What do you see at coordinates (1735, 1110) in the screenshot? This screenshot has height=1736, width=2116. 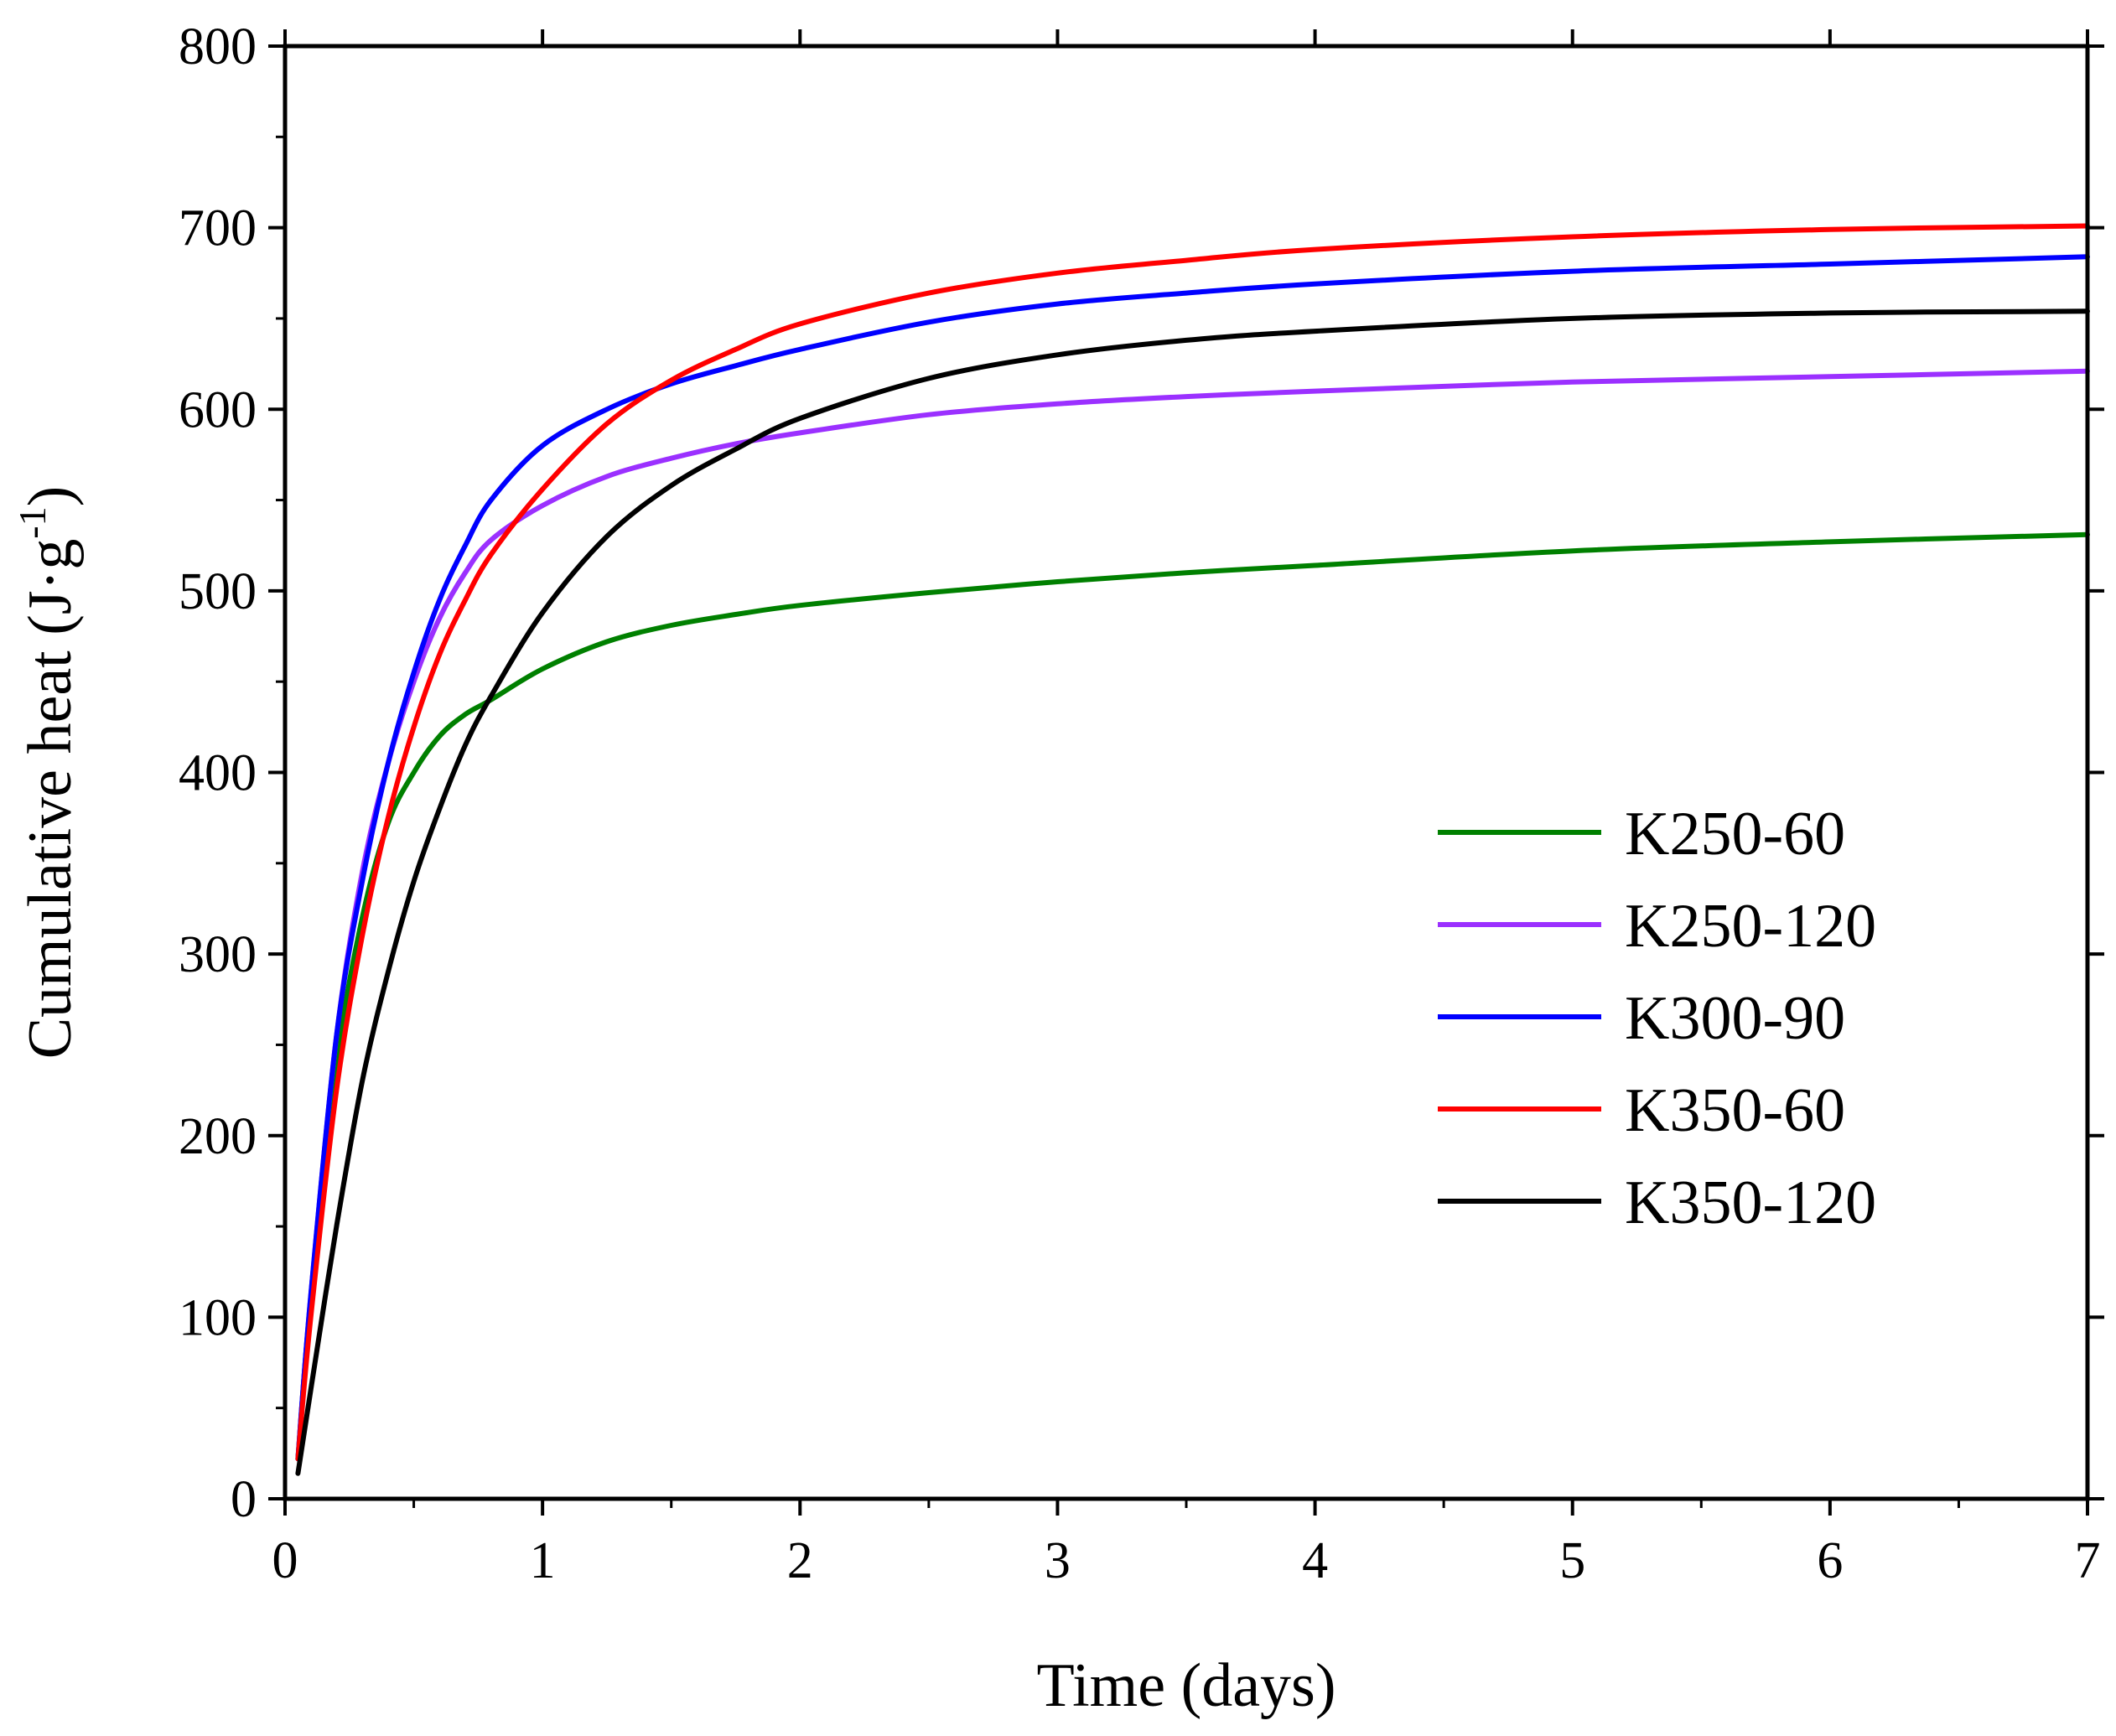 I see `legend-label-k350-60: K350-60` at bounding box center [1735, 1110].